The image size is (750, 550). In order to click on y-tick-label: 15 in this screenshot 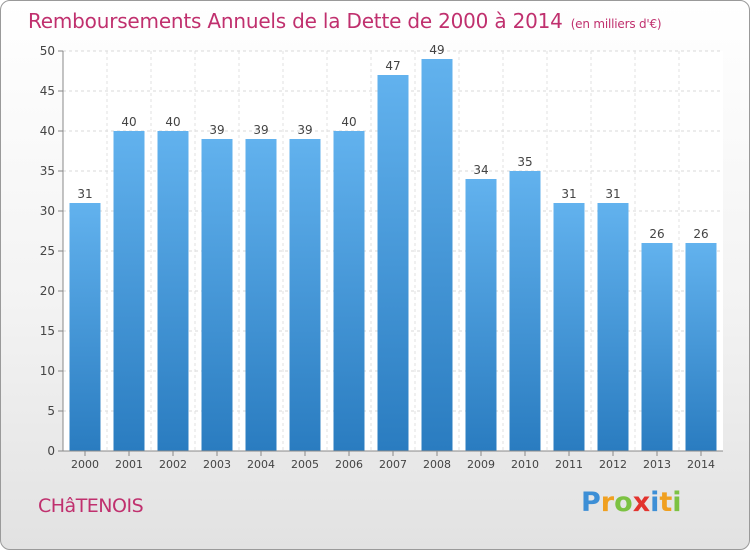, I will do `click(47, 331)`.